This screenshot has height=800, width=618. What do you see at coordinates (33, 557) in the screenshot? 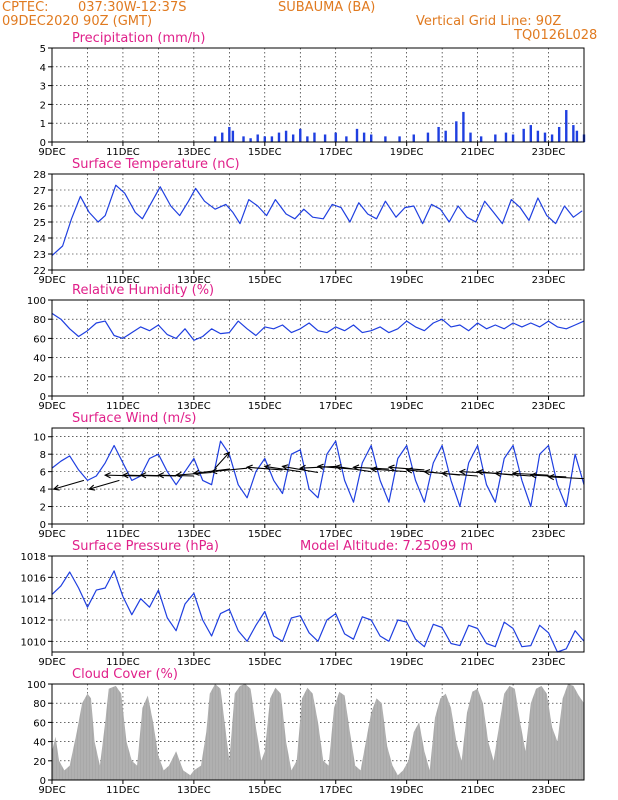
I see `y-tick-label: 1018` at bounding box center [33, 557].